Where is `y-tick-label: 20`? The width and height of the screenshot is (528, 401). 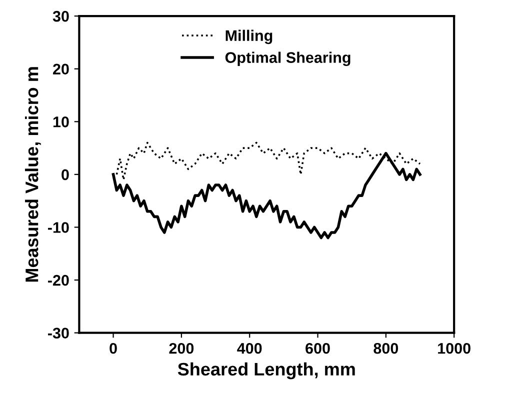
y-tick-label: 20 is located at coordinates (61, 69).